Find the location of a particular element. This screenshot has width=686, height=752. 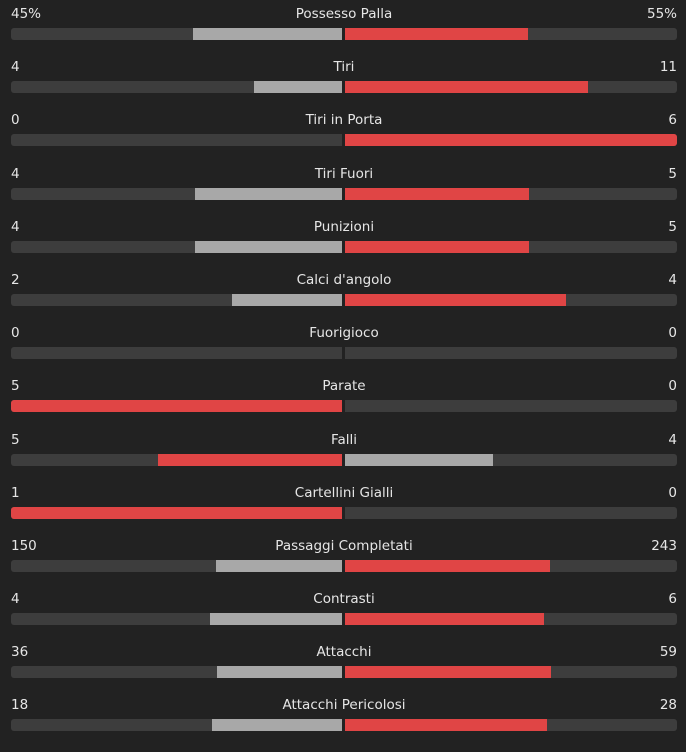

stat-row: 4 Tiri 11 is located at coordinates (343, 79).